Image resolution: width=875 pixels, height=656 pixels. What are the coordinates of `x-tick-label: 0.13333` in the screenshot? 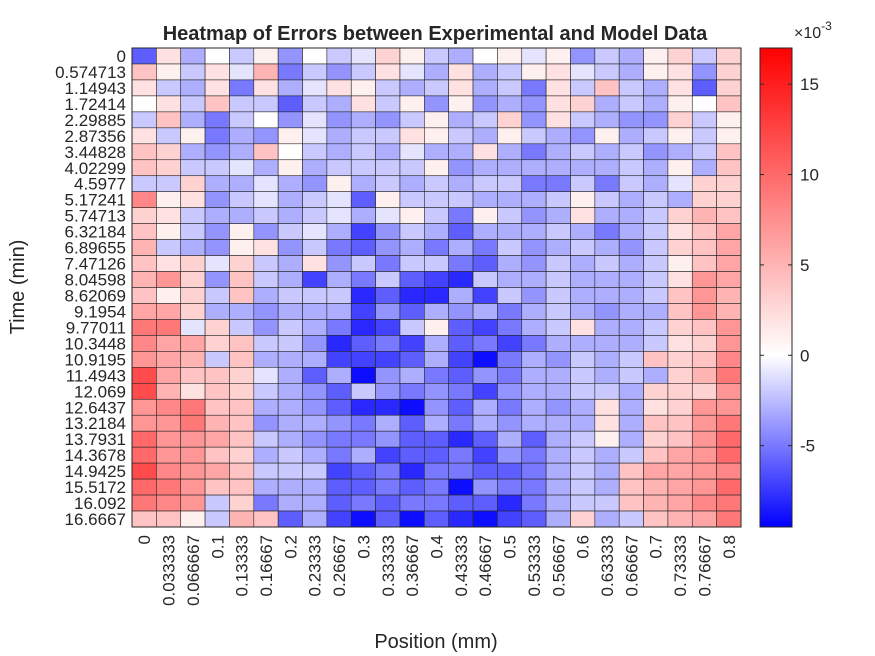 It's located at (242, 565).